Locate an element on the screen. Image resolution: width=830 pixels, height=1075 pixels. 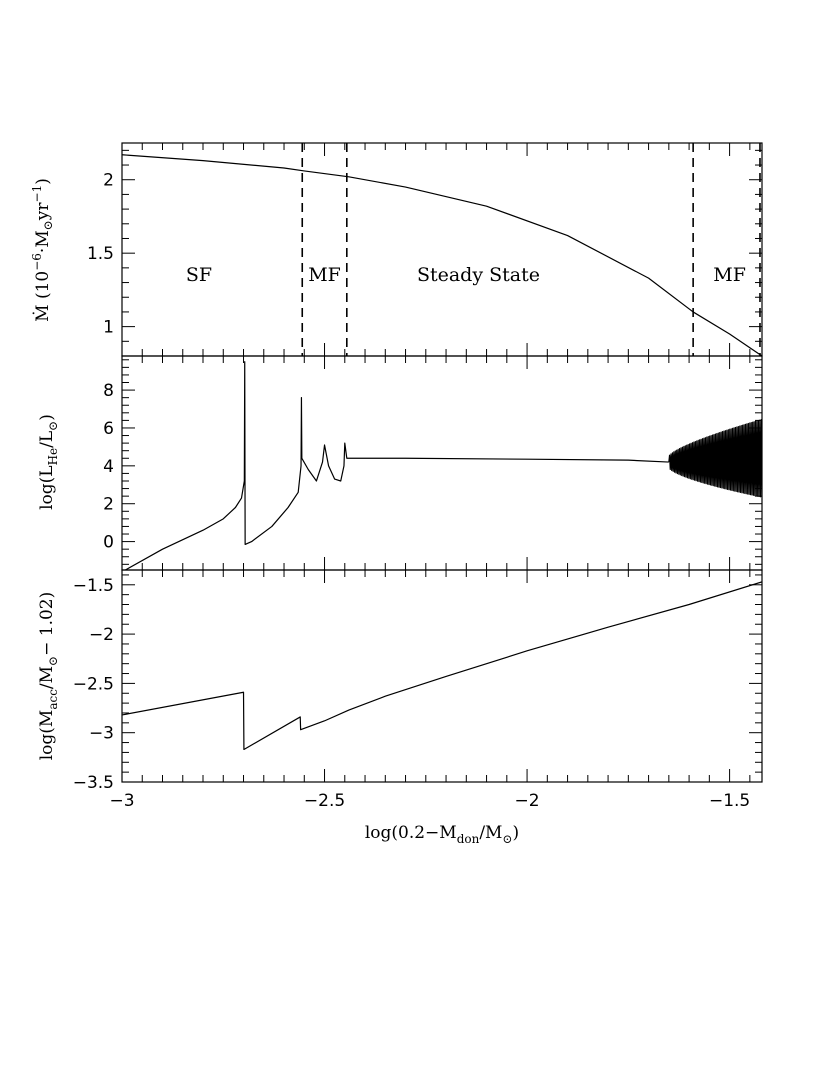
y-tick-label: −2 is located at coordinates (101, 635).